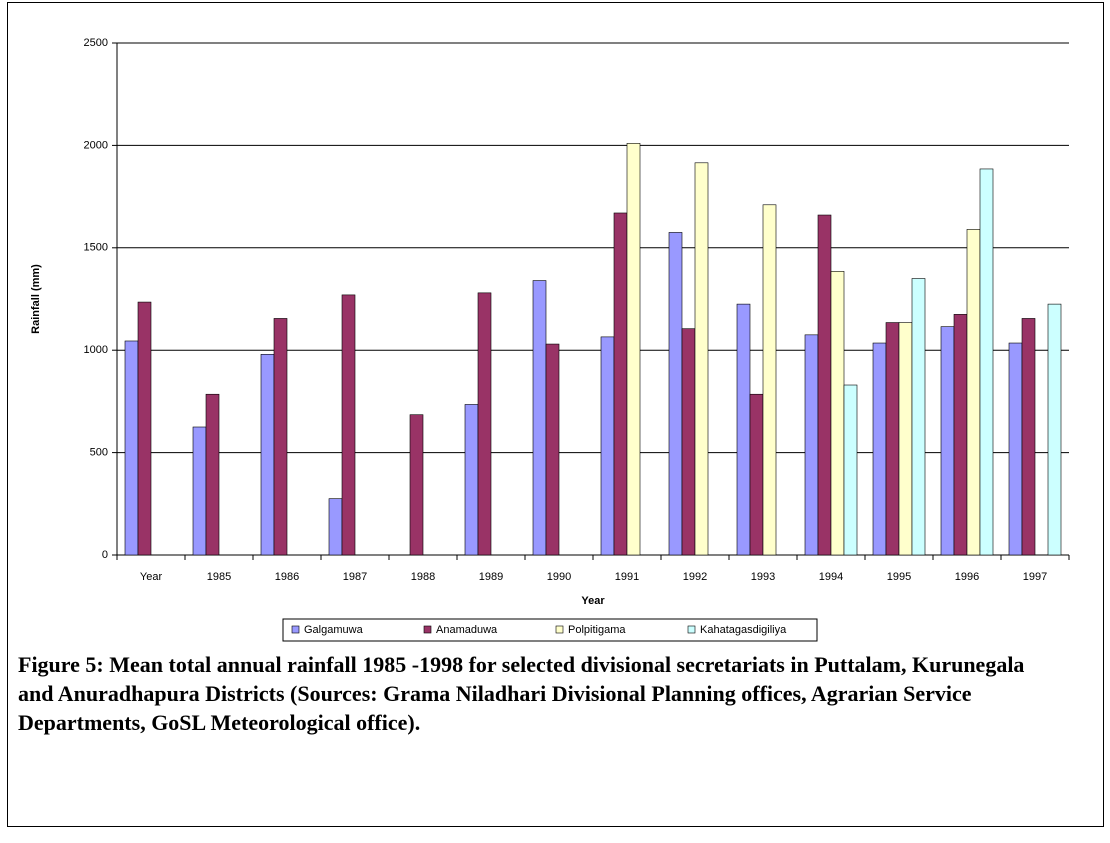 This screenshot has height=843, width=1110. Describe the element at coordinates (96, 350) in the screenshot. I see `y-tick-label: 1000` at that location.